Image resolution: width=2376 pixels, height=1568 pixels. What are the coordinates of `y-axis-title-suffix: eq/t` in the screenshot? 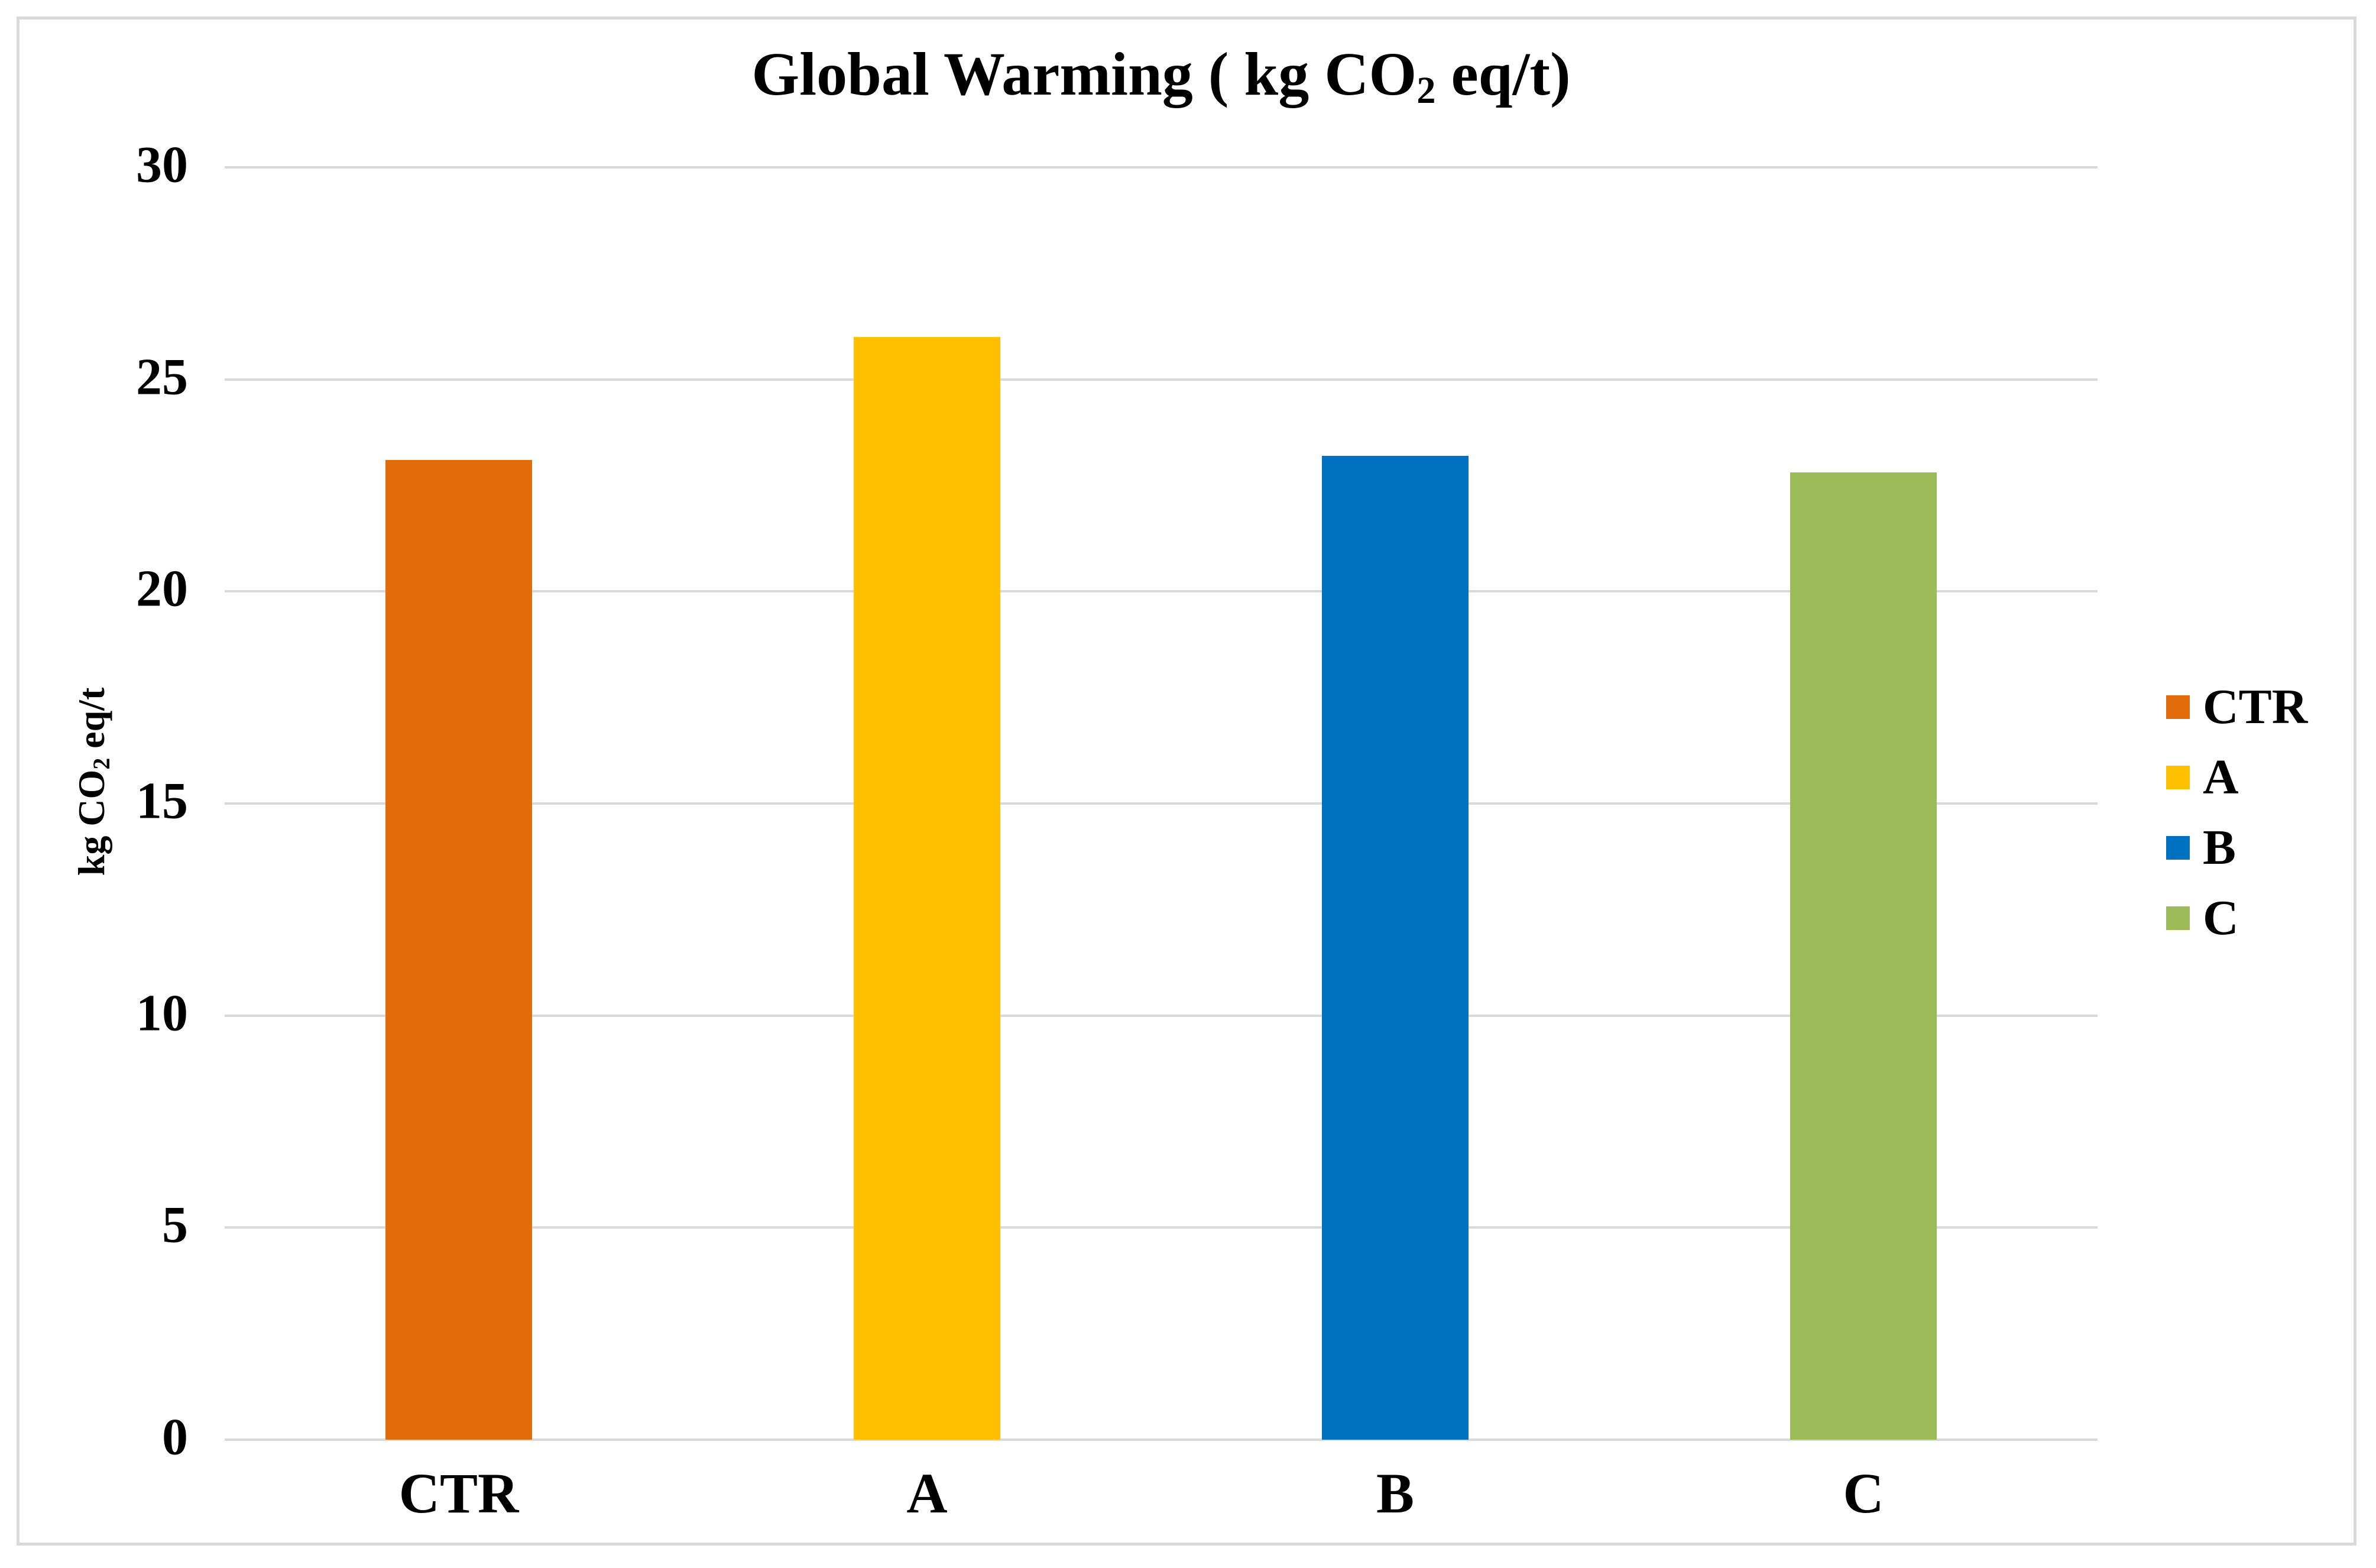 It's located at (91, 722).